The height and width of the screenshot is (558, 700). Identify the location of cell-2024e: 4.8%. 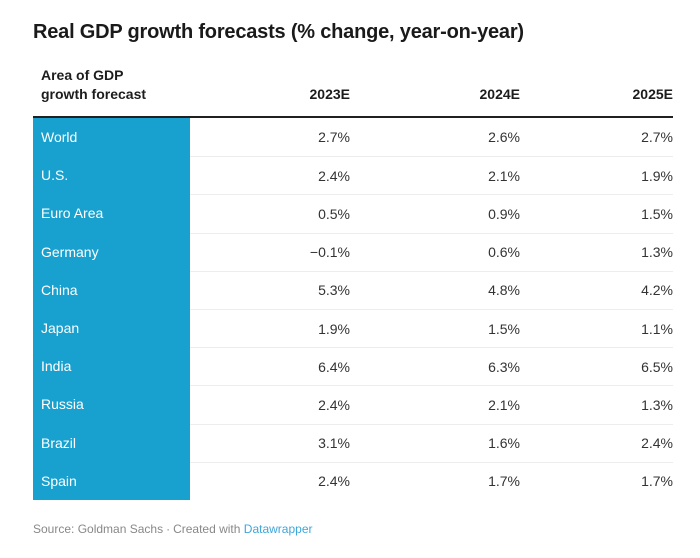
(435, 289).